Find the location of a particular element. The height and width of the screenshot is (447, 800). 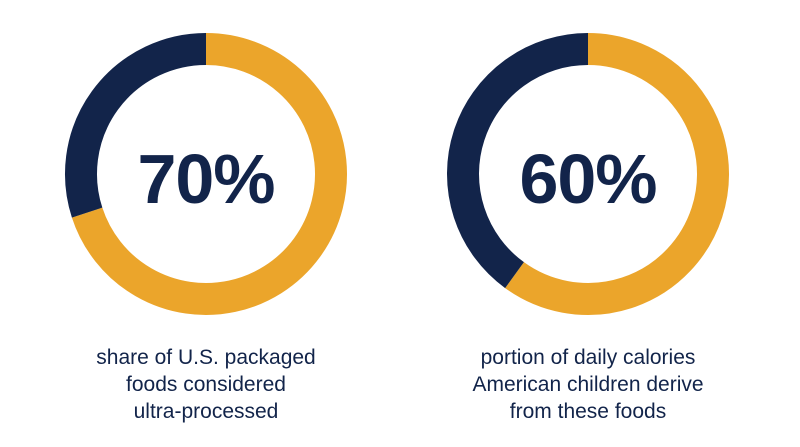

caption-line: portion of daily calories is located at coordinates (588, 357).